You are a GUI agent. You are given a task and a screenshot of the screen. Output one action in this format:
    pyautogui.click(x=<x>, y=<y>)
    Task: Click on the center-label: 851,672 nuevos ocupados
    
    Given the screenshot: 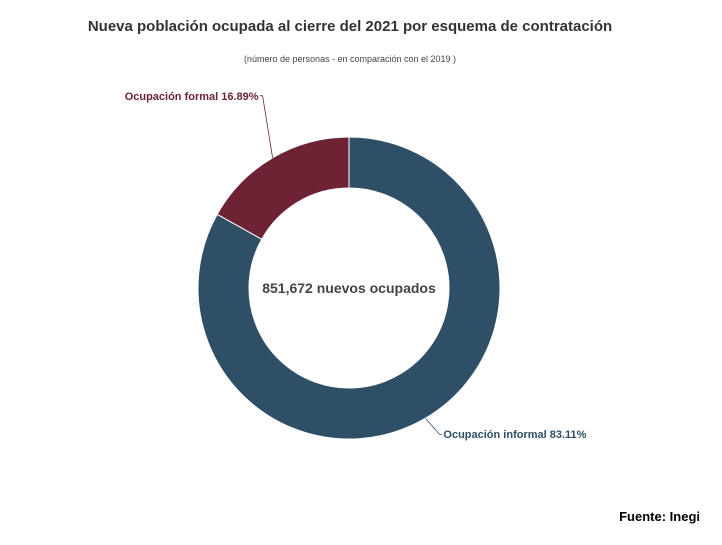 What is the action you would take?
    pyautogui.click(x=349, y=288)
    